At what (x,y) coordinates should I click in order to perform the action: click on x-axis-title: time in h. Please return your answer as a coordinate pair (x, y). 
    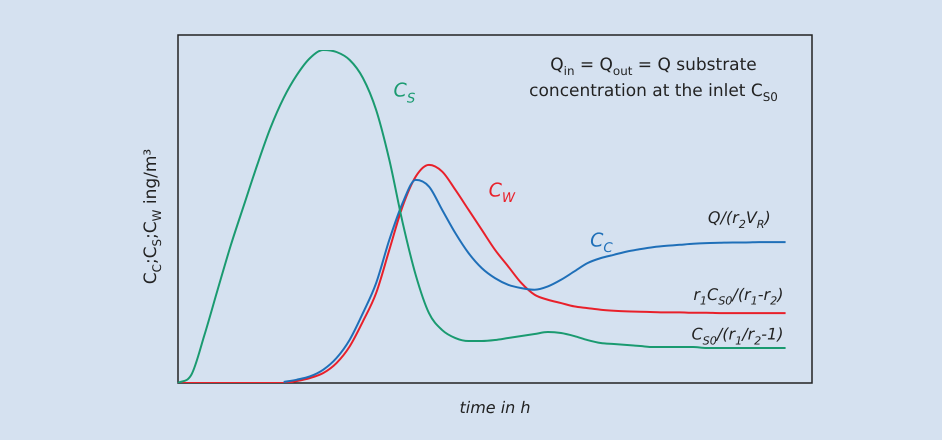
    Looking at the image, I should click on (495, 407).